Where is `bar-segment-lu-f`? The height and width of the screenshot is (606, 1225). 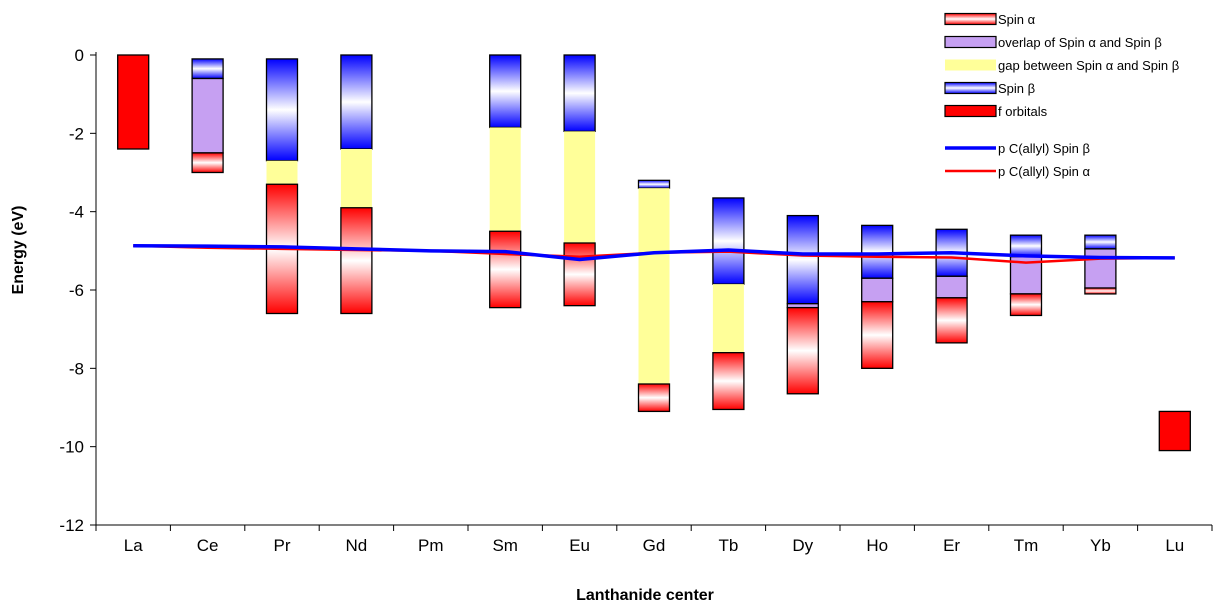 bar-segment-lu-f is located at coordinates (1174, 431).